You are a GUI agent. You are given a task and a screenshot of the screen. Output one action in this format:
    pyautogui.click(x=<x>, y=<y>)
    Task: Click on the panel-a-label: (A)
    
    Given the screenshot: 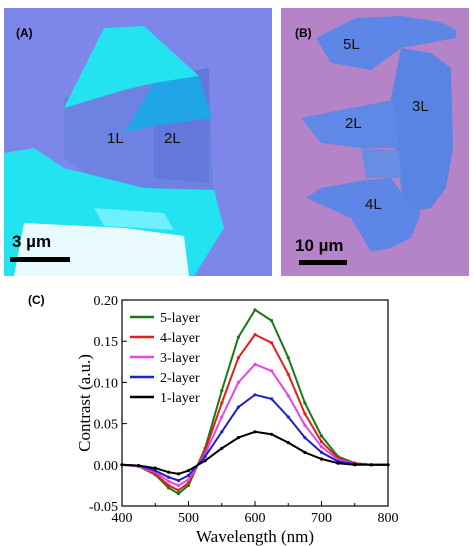 What is the action you would take?
    pyautogui.click(x=24, y=33)
    